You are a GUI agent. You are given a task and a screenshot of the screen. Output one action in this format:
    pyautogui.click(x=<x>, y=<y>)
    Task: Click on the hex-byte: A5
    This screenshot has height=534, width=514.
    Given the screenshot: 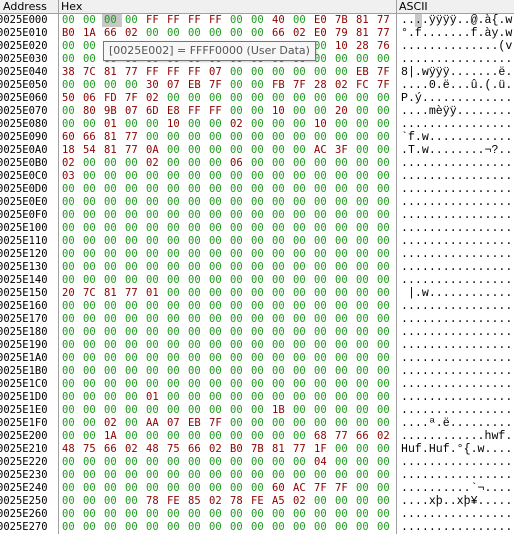 What is the action you would take?
    pyautogui.click(x=278, y=501)
    